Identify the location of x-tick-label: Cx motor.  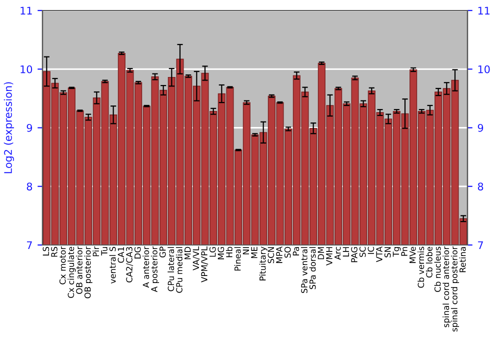
(62, 265).